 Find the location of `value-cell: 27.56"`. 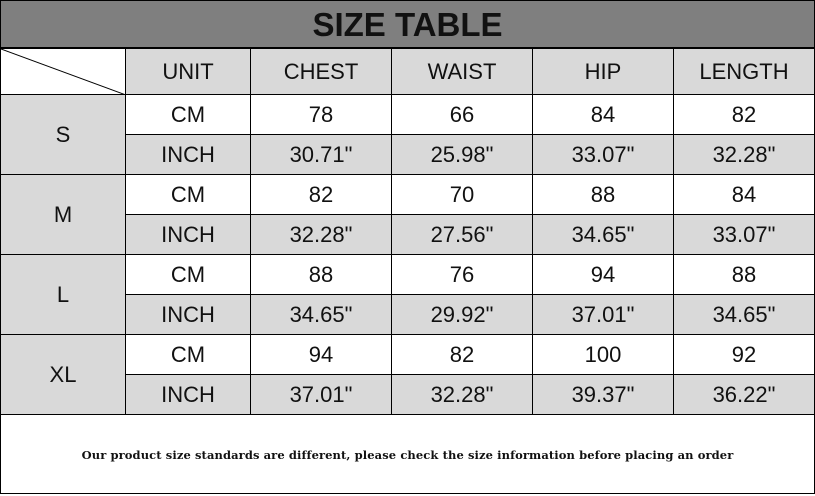

value-cell: 27.56" is located at coordinates (462, 234).